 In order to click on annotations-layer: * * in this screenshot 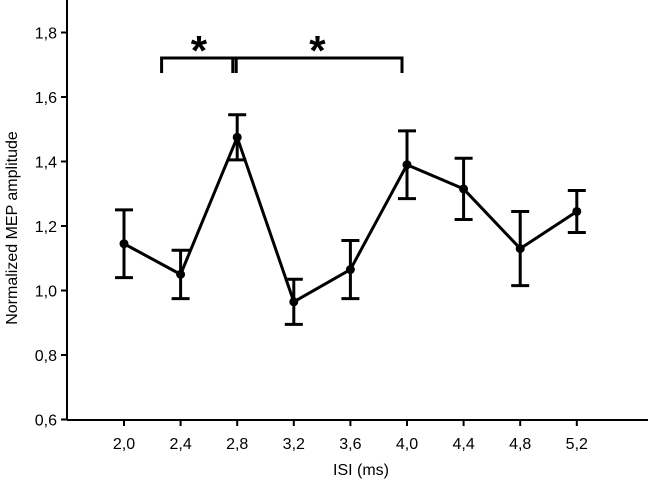, I will do `click(282, 50)`.